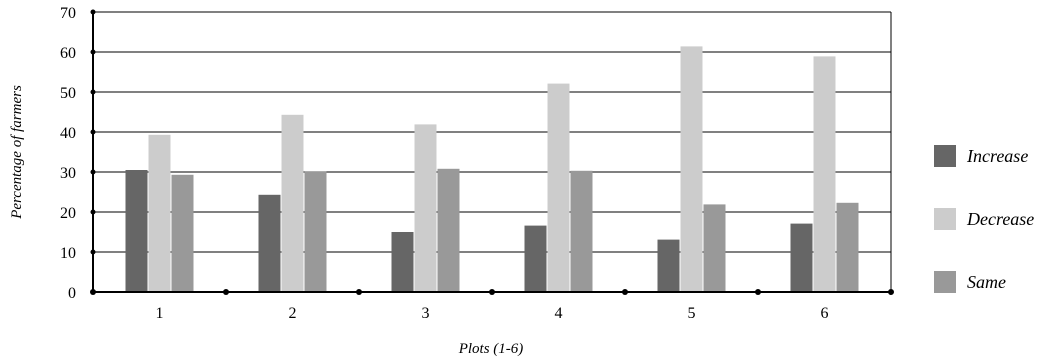  Describe the element at coordinates (945, 156) in the screenshot. I see `legend-swatch-increase` at that location.